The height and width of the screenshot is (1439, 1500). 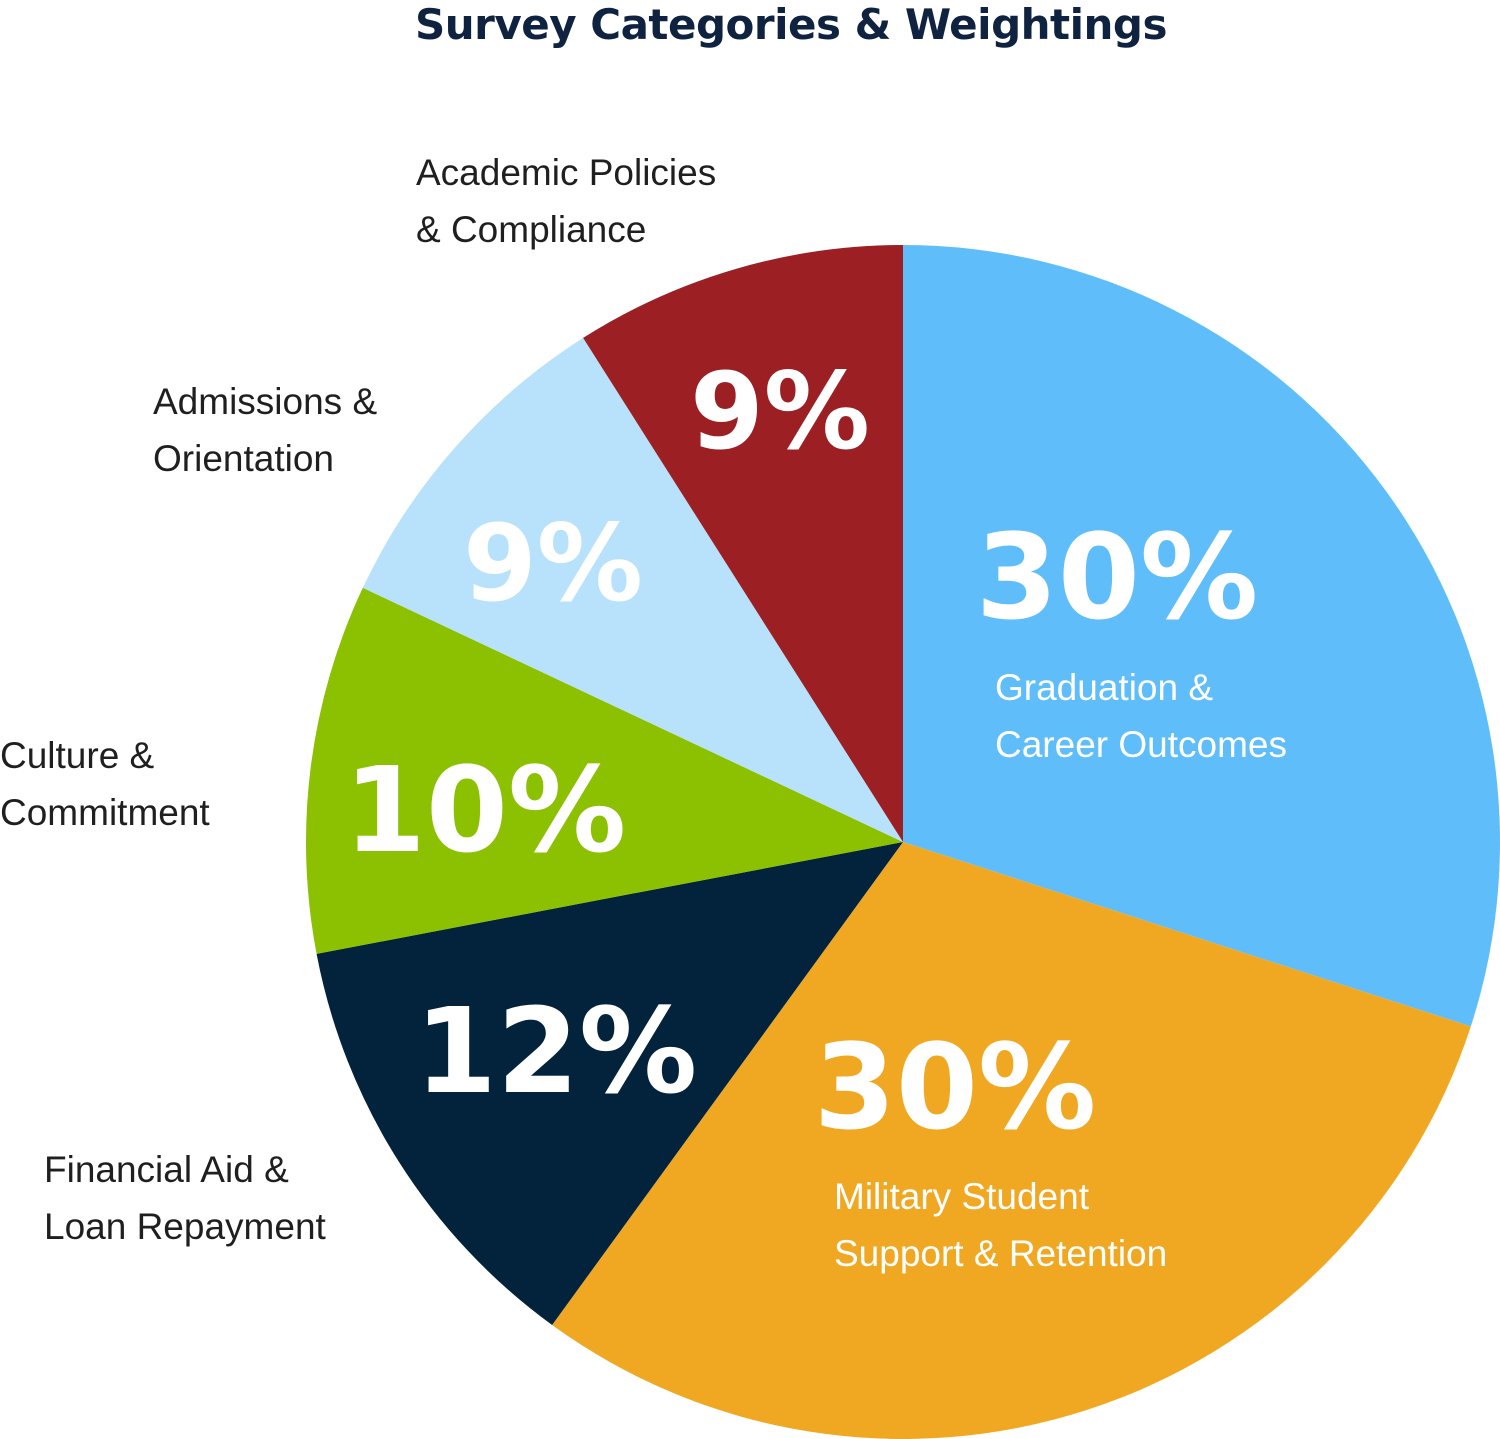 I want to click on pie-slice-percent-6: 9%, so click(x=780, y=411).